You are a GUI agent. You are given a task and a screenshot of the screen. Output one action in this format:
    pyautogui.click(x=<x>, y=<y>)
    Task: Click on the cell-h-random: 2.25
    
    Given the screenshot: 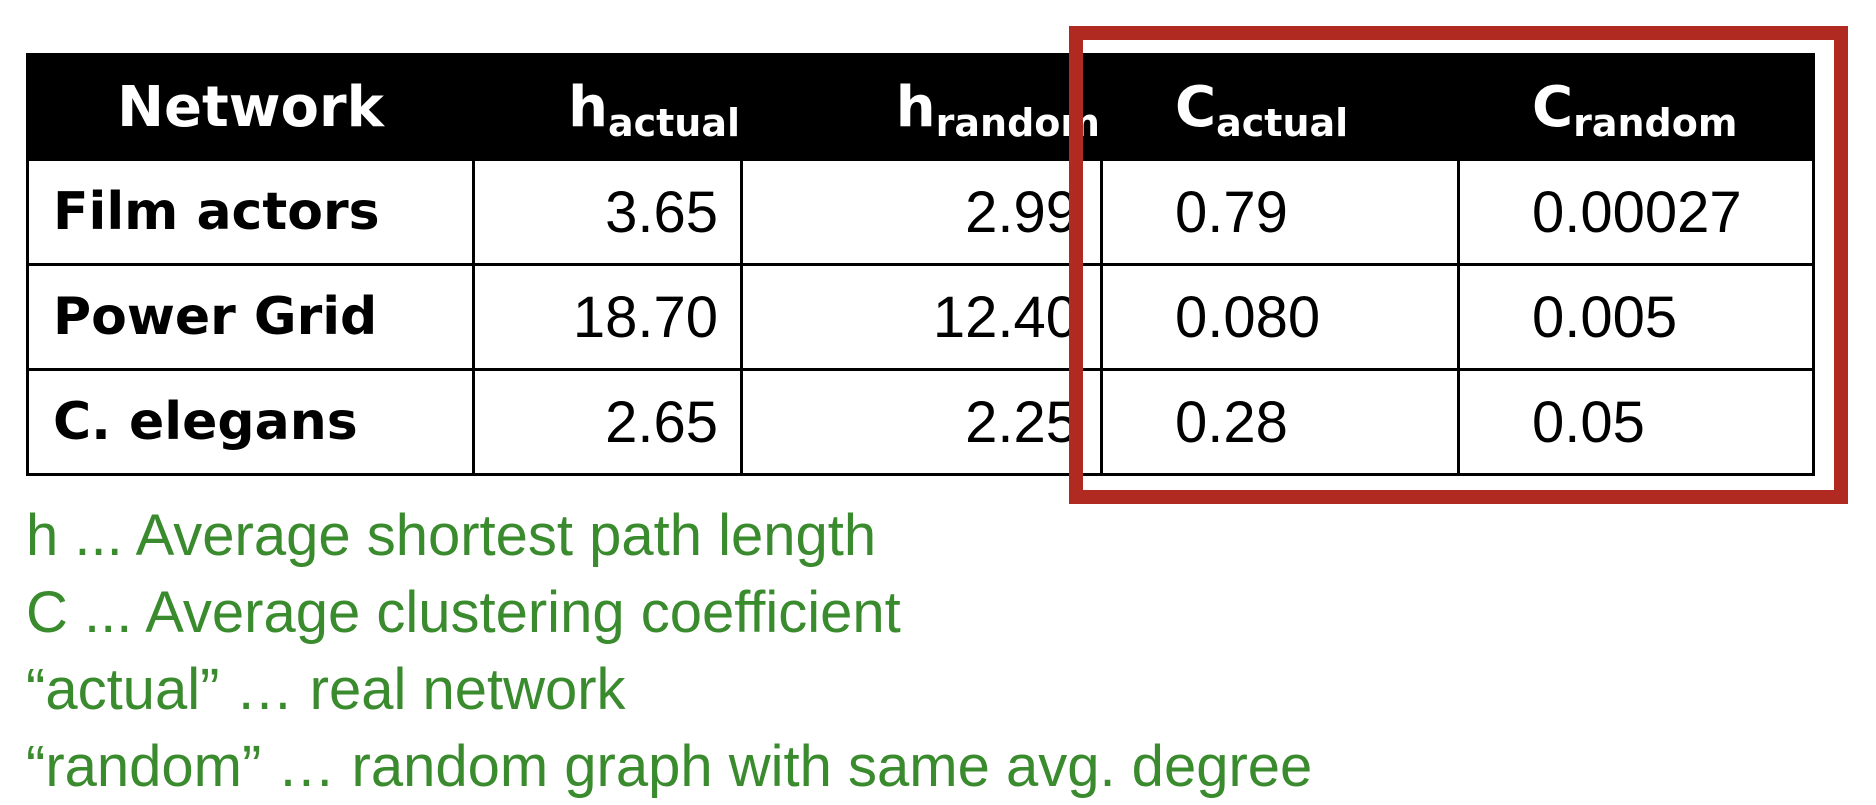 What is the action you would take?
    pyautogui.click(x=921, y=422)
    